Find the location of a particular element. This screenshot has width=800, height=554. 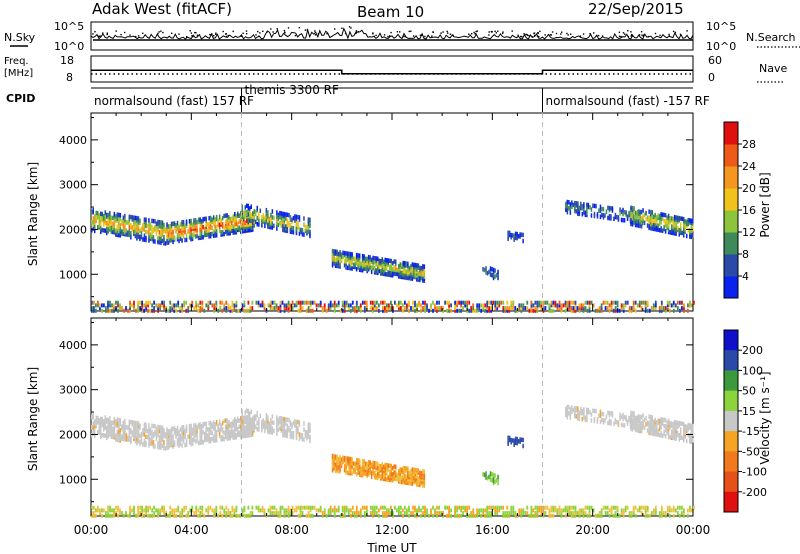

velocity-ytick-label: 4000 is located at coordinates (73, 345).